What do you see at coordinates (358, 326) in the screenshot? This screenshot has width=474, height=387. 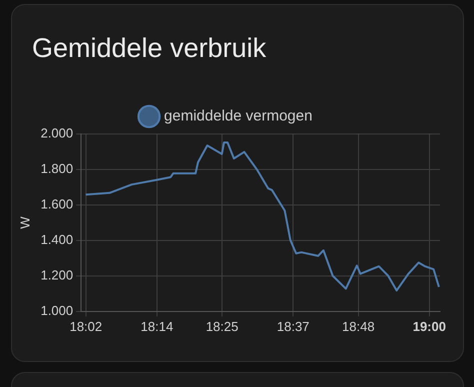 I see `x-tick-label: 18:48` at bounding box center [358, 326].